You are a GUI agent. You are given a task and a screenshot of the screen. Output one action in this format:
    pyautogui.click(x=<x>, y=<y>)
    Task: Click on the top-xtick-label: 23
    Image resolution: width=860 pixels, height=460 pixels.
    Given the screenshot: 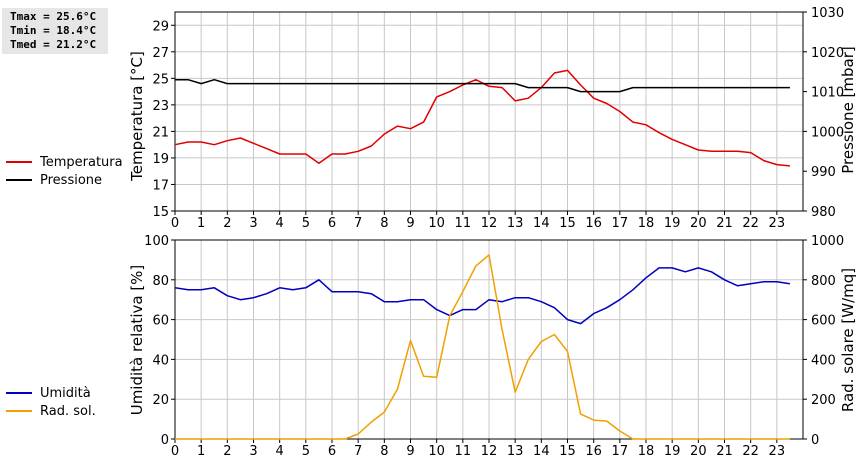 What is the action you would take?
    pyautogui.click(x=777, y=223)
    